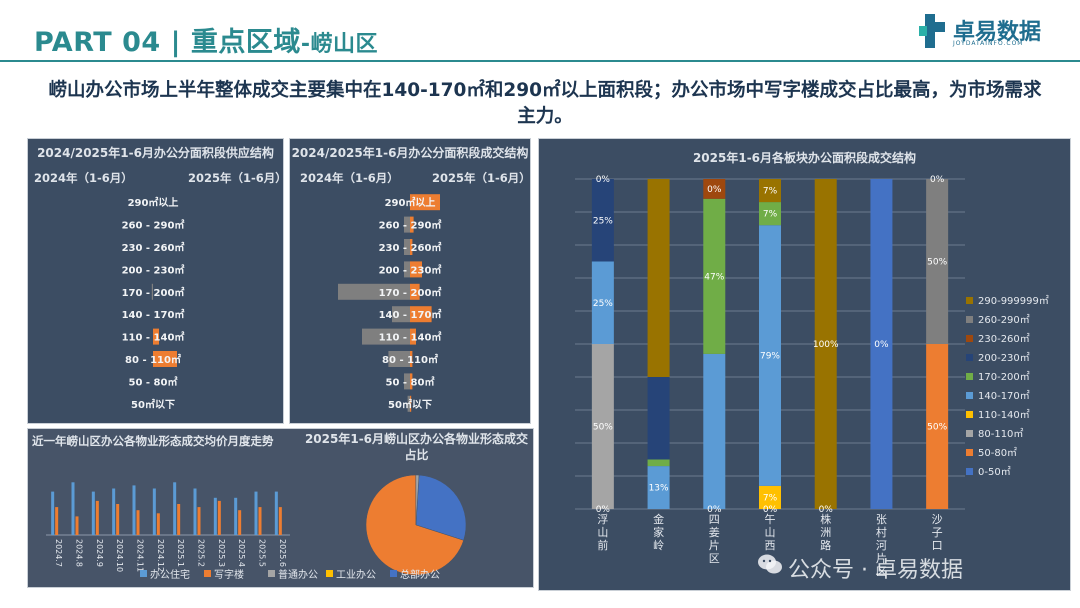 This screenshot has height=608, width=1080. What do you see at coordinates (155, 153) in the screenshot?
I see `chart-title: 2024/2025年1-6月办公分面积段供应结构` at bounding box center [155, 153].